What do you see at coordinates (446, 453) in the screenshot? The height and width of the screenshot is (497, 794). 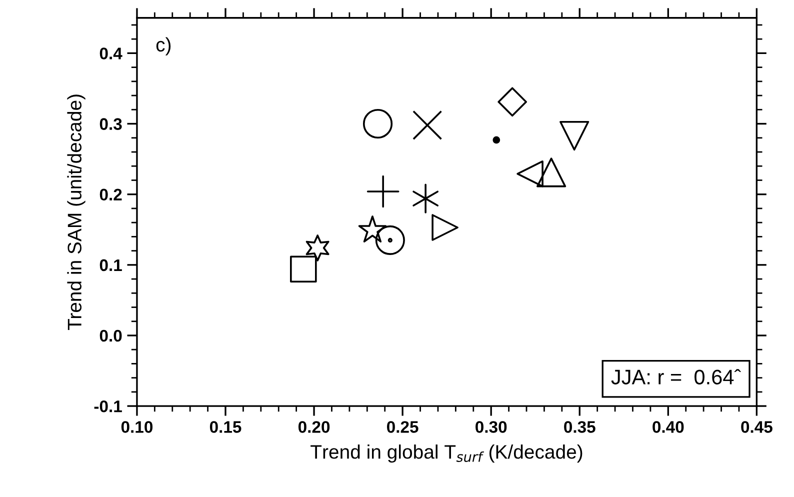 I see `x-axis-title: Trend in global T$_{surf}$ (K/decade)` at bounding box center [446, 453].